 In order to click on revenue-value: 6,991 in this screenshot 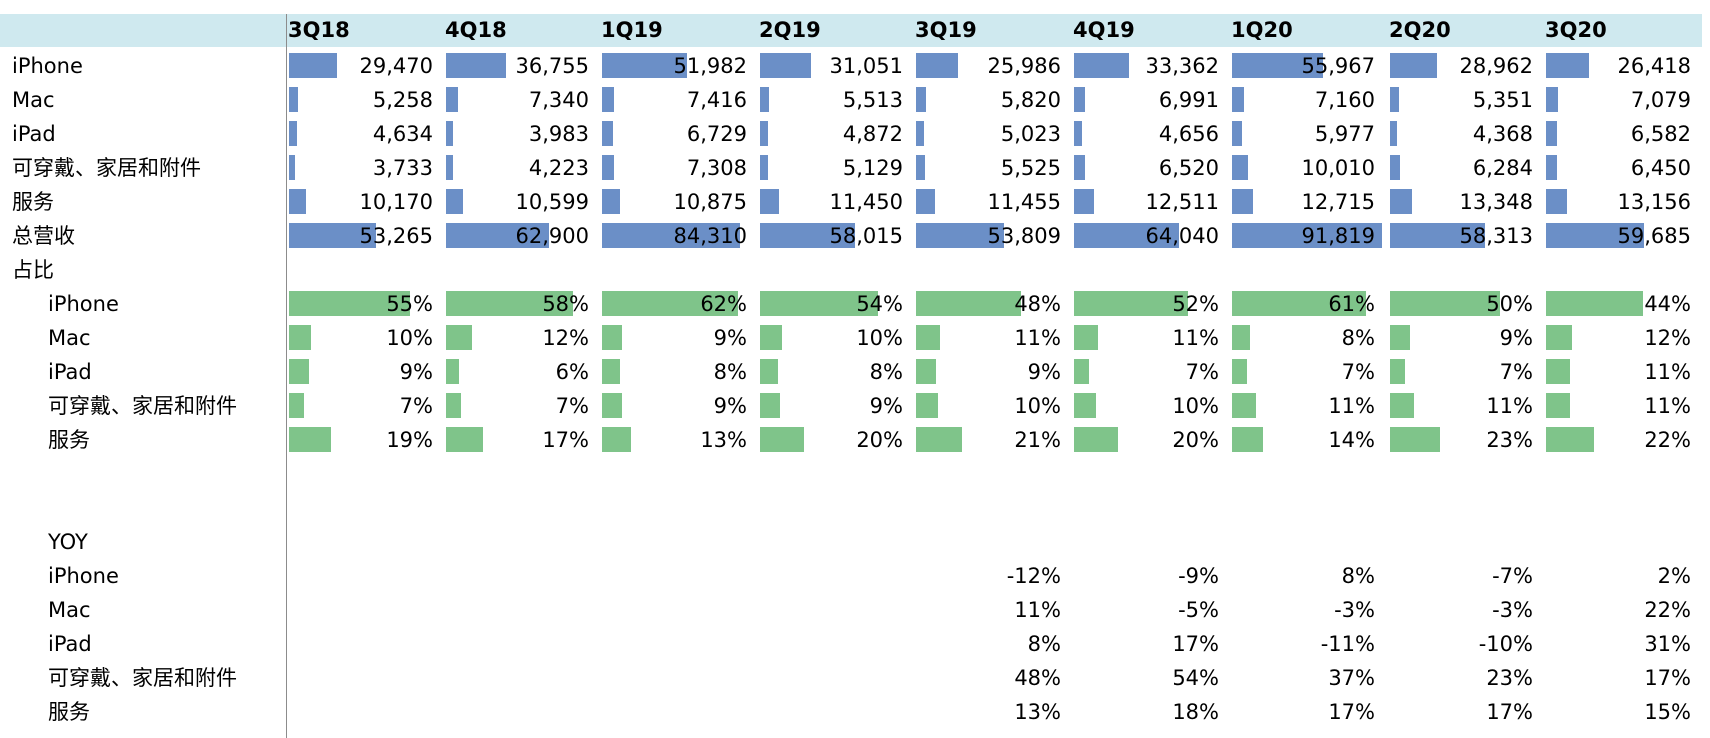, I will do `click(1188, 100)`.